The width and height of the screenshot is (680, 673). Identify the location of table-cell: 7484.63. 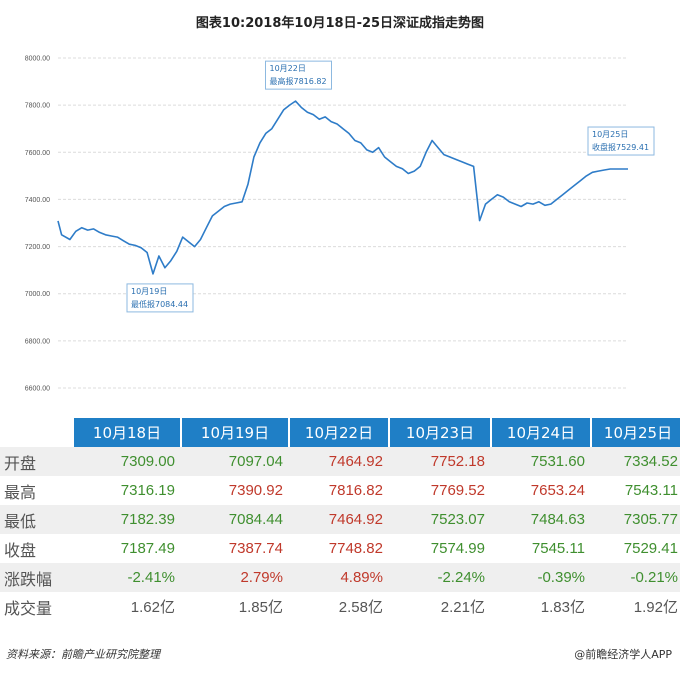
(541, 519).